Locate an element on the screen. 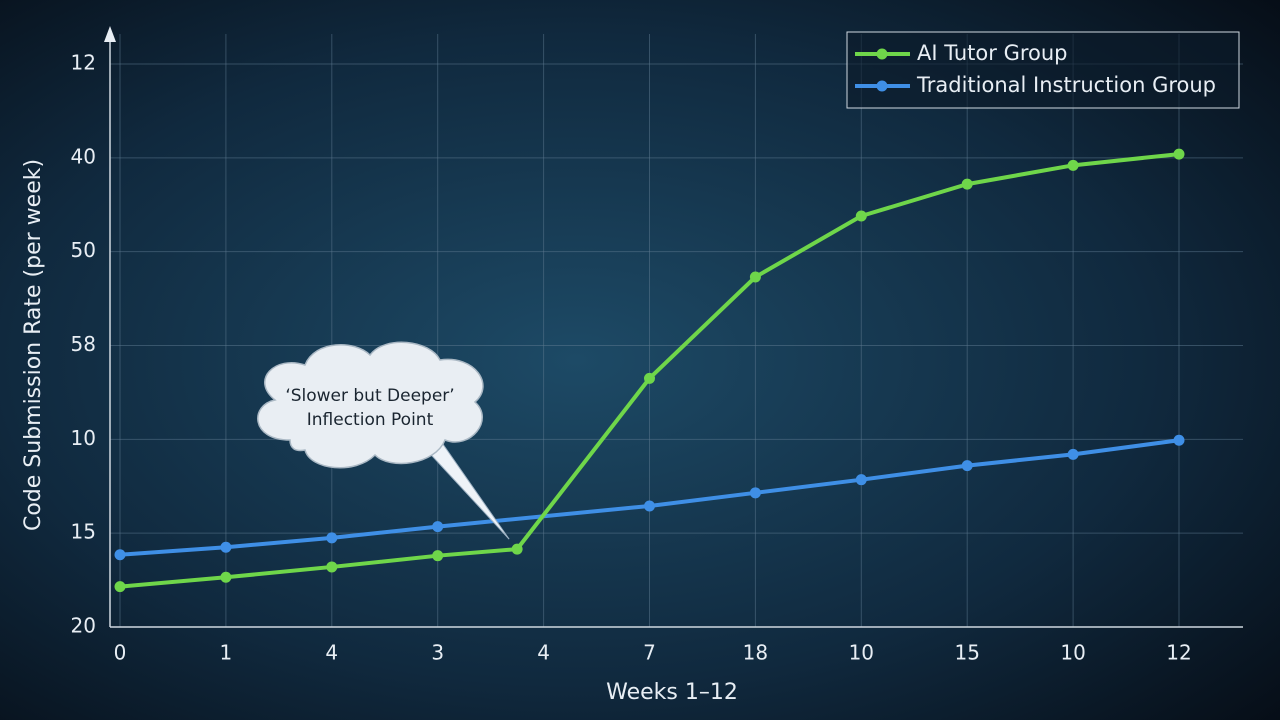 The width and height of the screenshot is (1280, 720). x-axis-title: Weeks 1–12 is located at coordinates (672, 692).